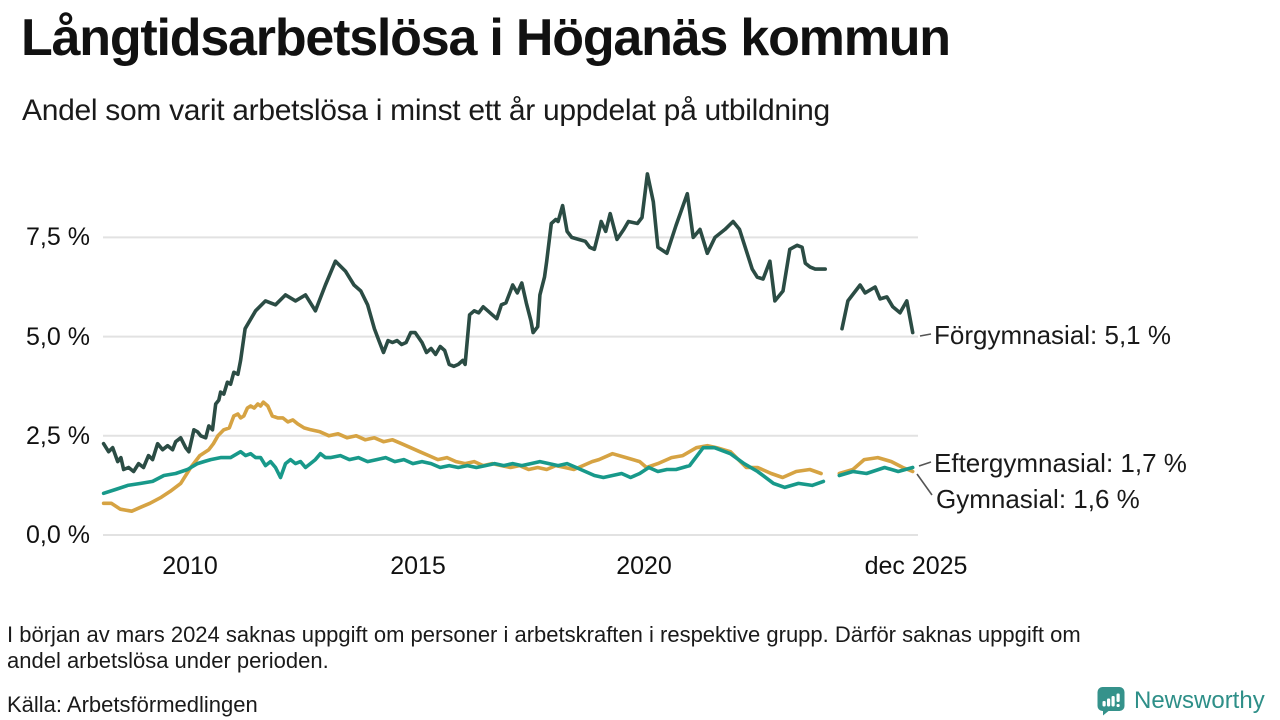 The width and height of the screenshot is (1280, 720). I want to click on page-title: Långtidsarbetslösa i Höganäs kommun, so click(486, 38).